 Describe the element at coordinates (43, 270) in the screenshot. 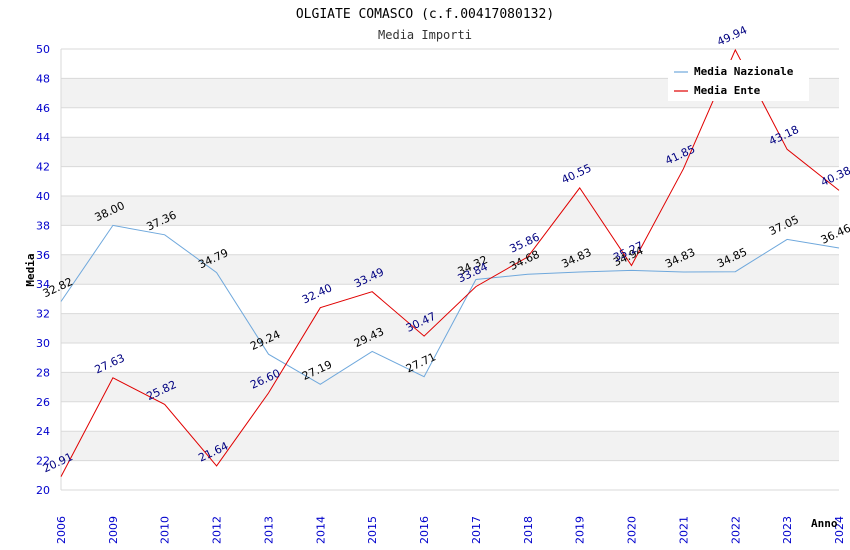

I see `y-axis-ticks: 20 22 24 26 28 30 32 34 36 38 40 42 44 46 48 50` at that location.